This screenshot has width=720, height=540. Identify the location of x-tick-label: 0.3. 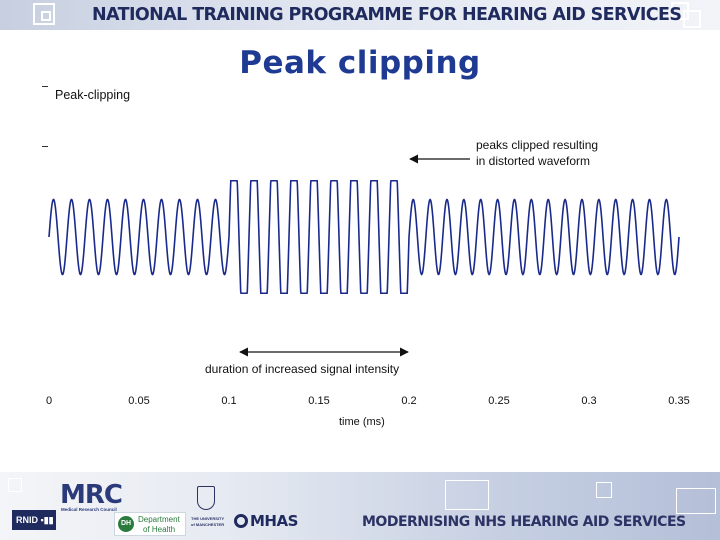
(589, 401).